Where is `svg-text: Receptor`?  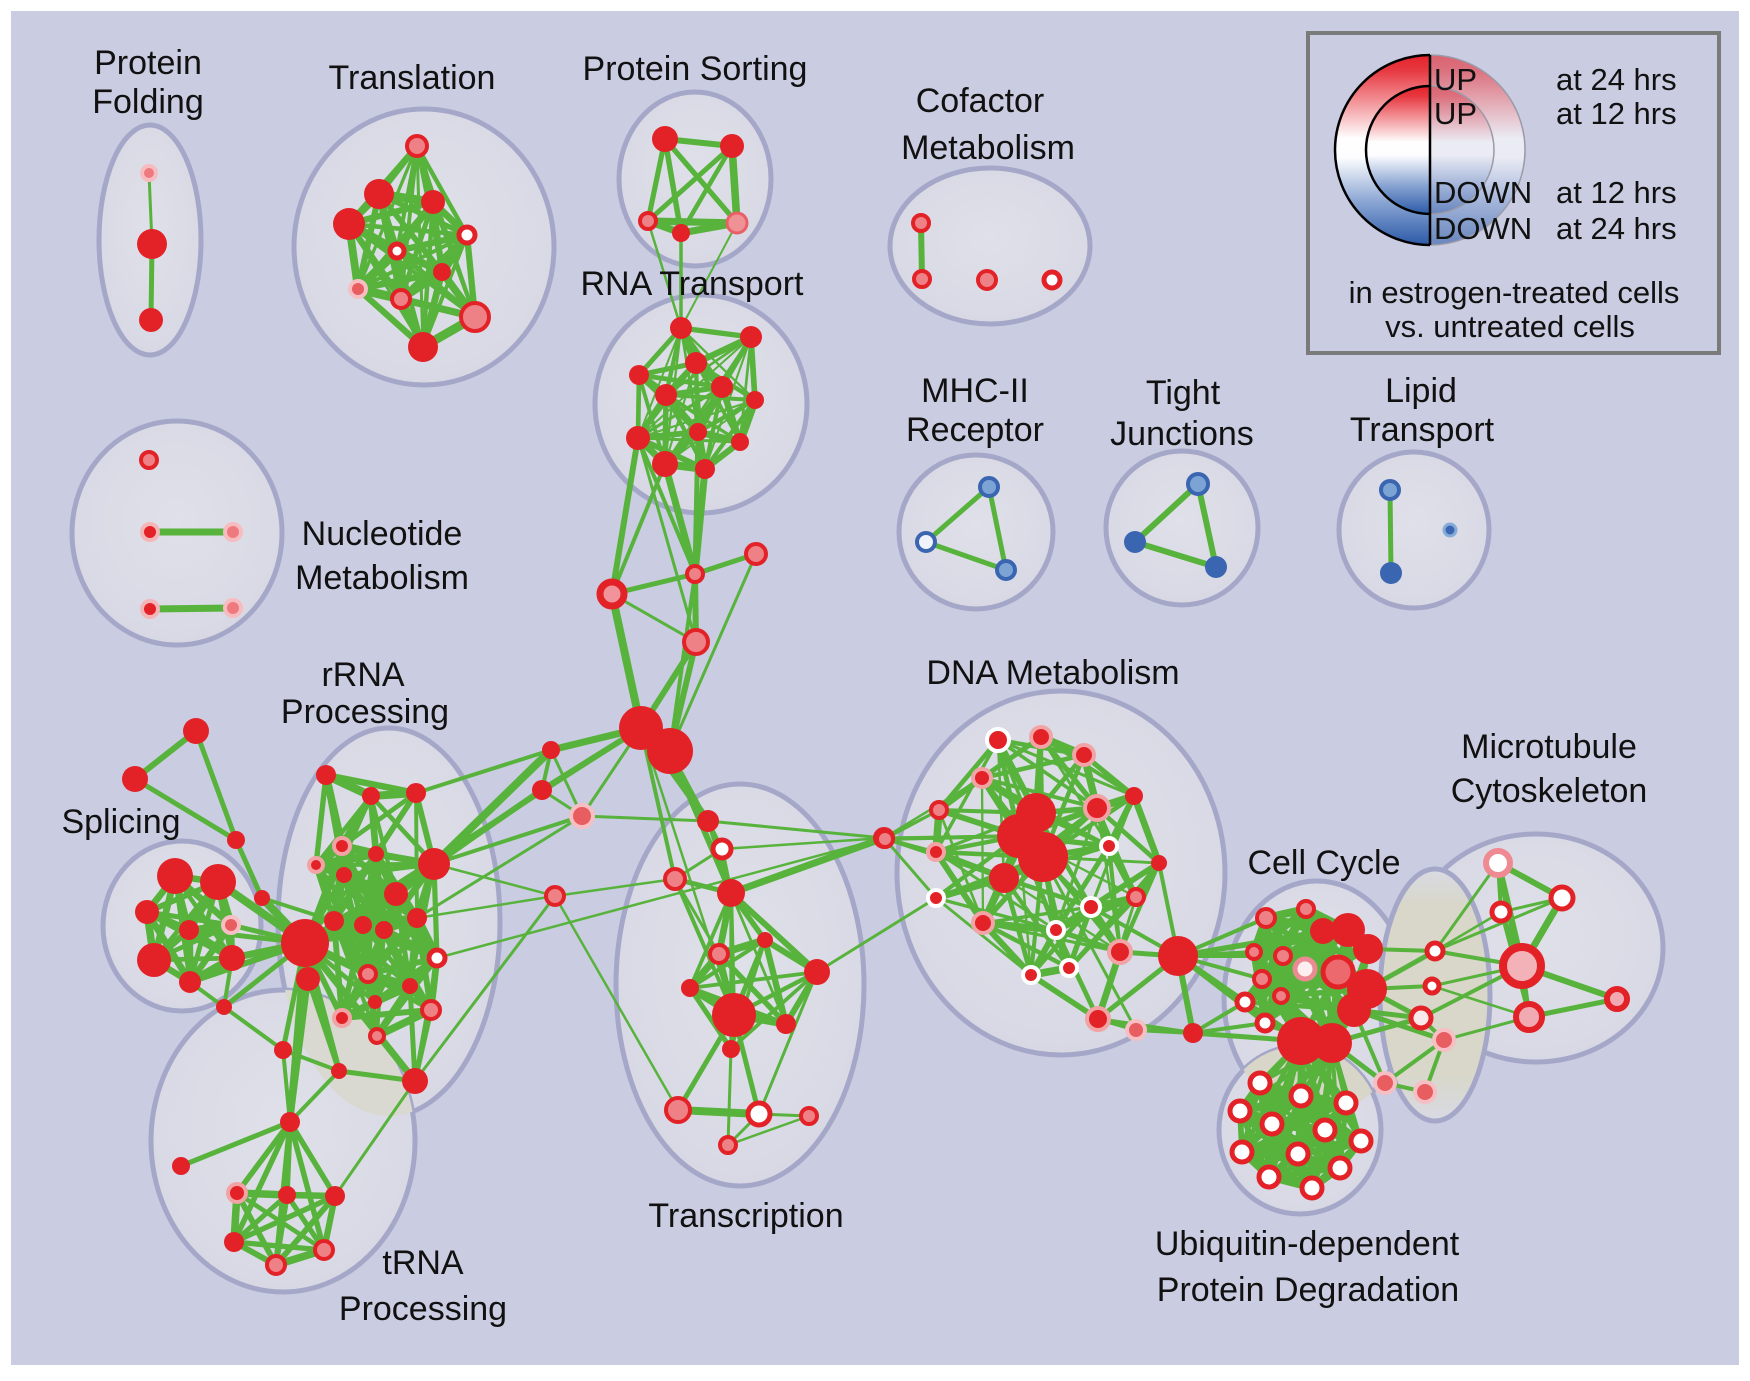
svg-text: Receptor is located at coordinates (975, 430).